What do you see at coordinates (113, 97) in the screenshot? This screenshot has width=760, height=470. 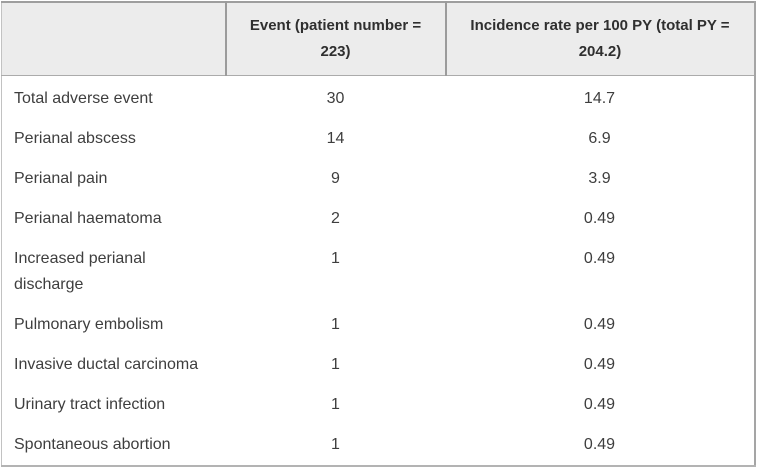 I see `event-name-cell: Total adverse event` at bounding box center [113, 97].